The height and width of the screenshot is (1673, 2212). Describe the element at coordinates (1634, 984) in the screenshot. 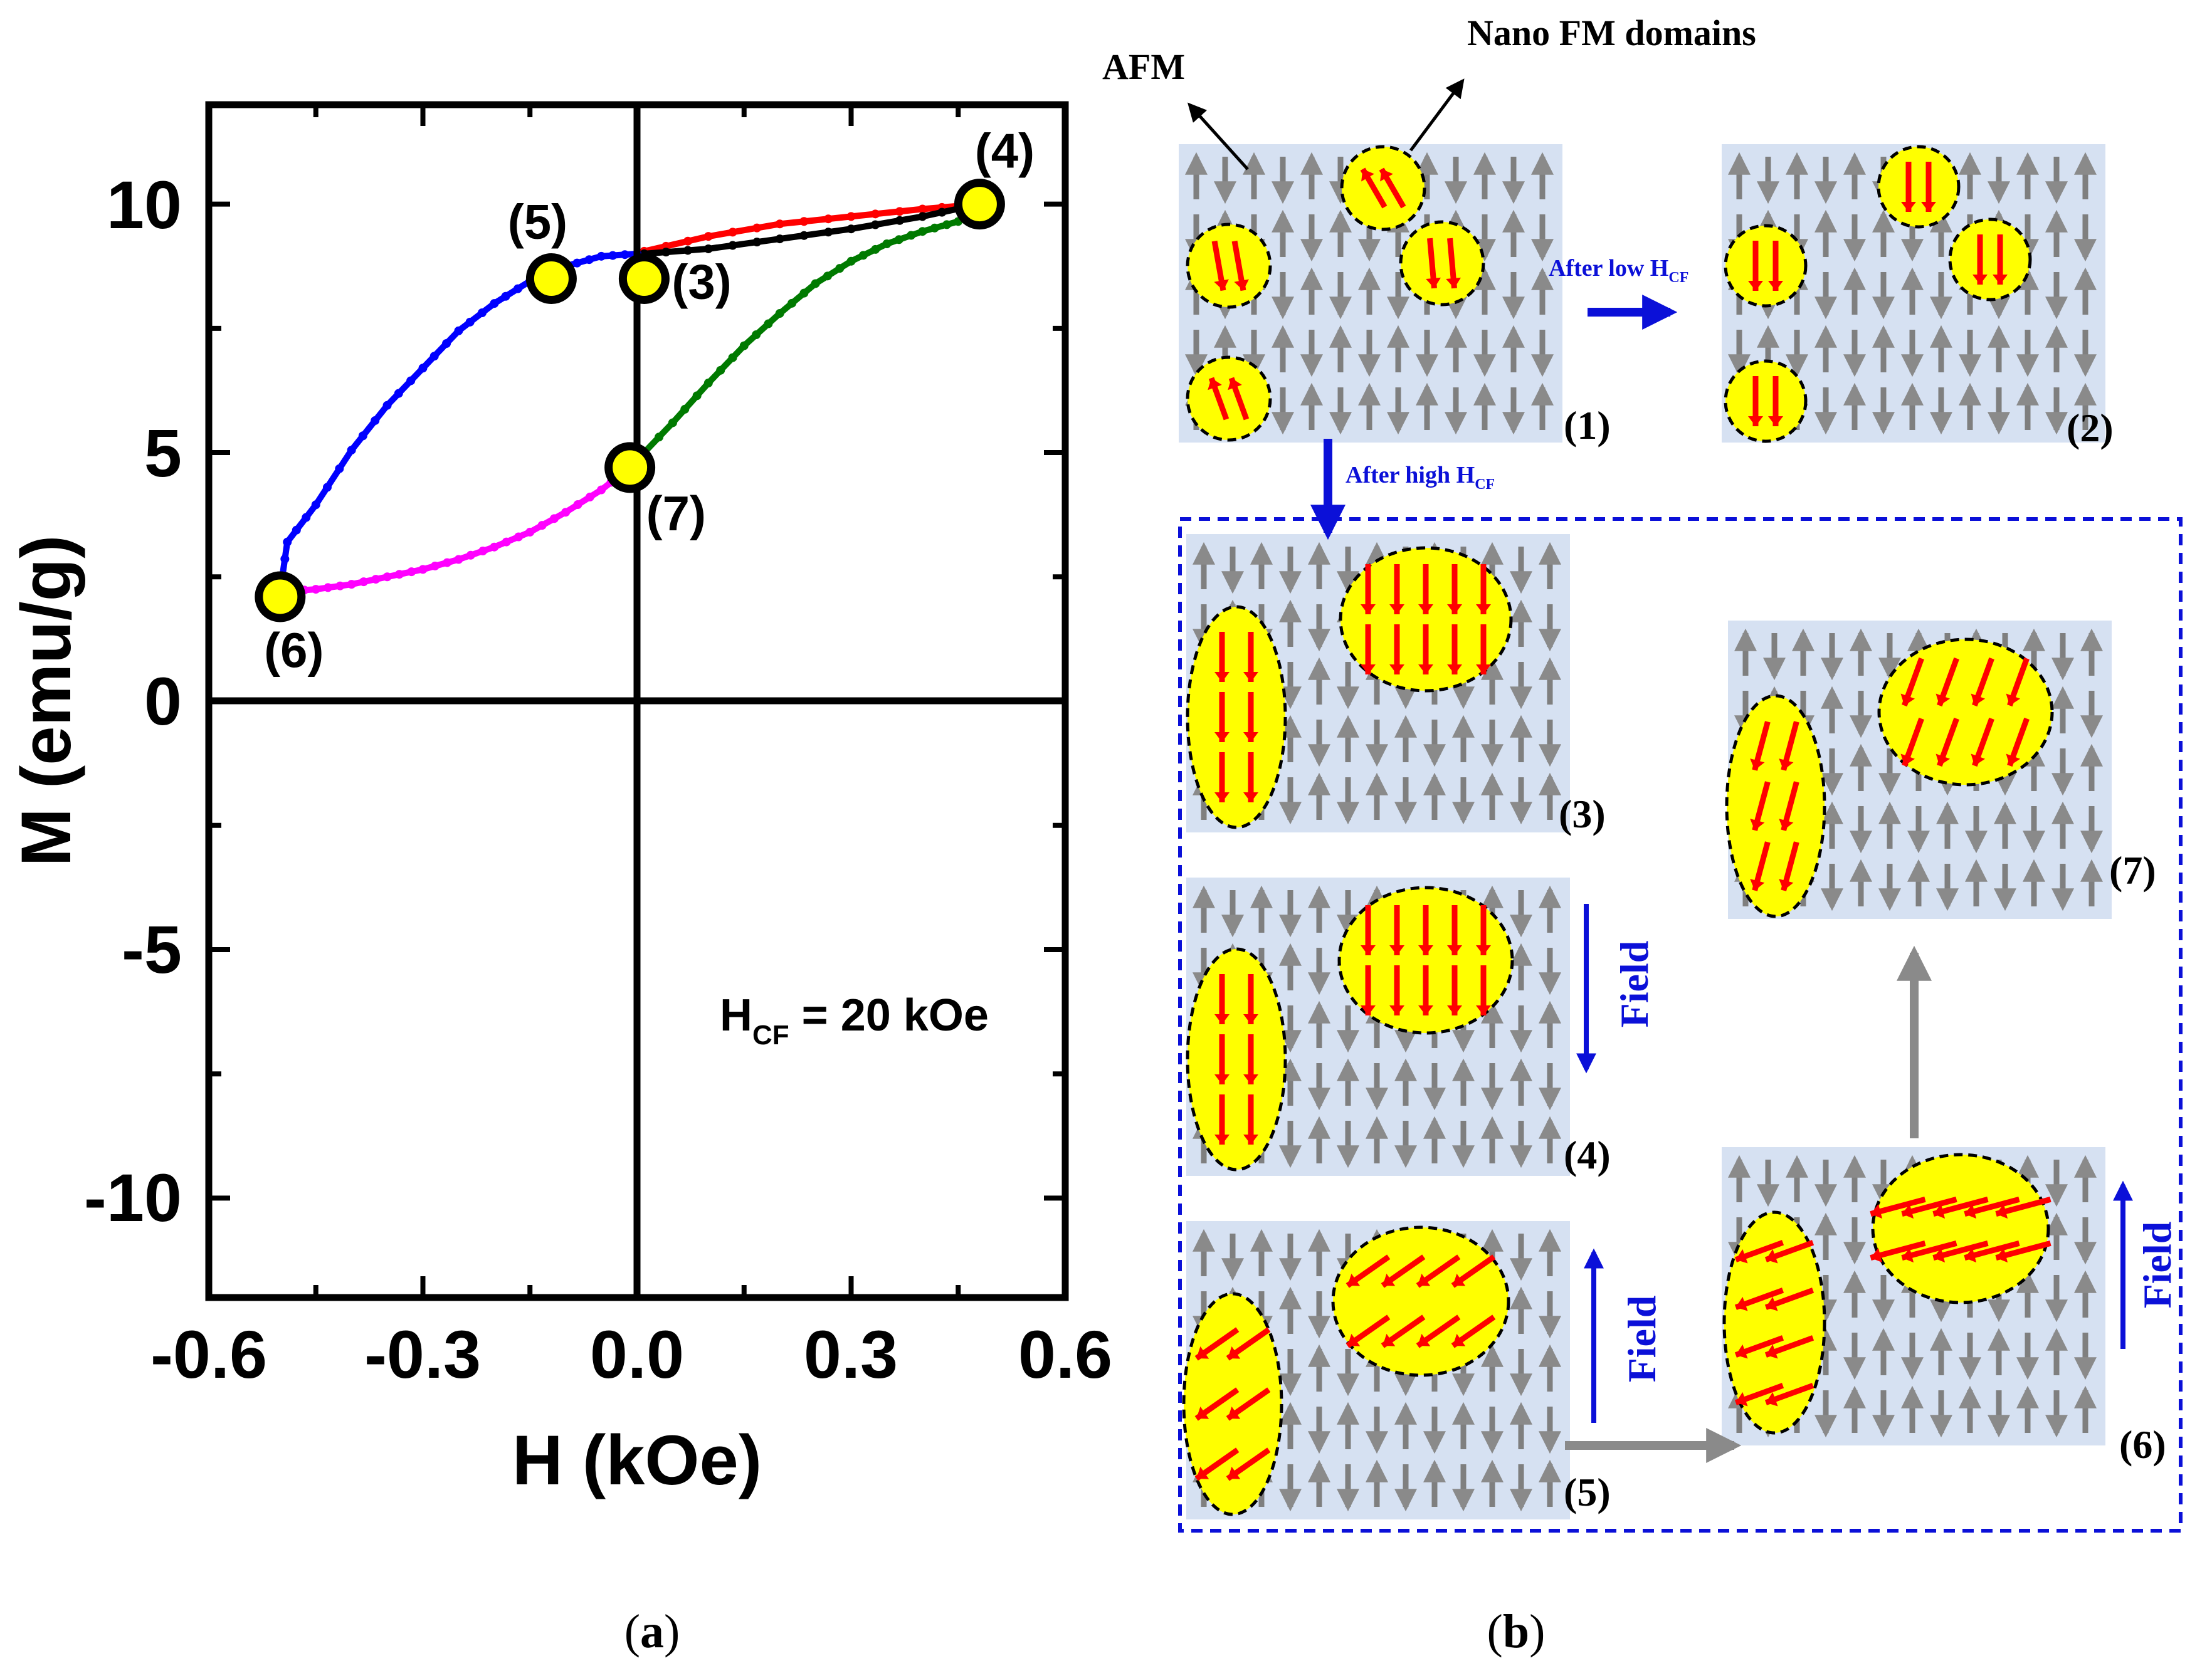

I see `field-label-4: Field` at that location.